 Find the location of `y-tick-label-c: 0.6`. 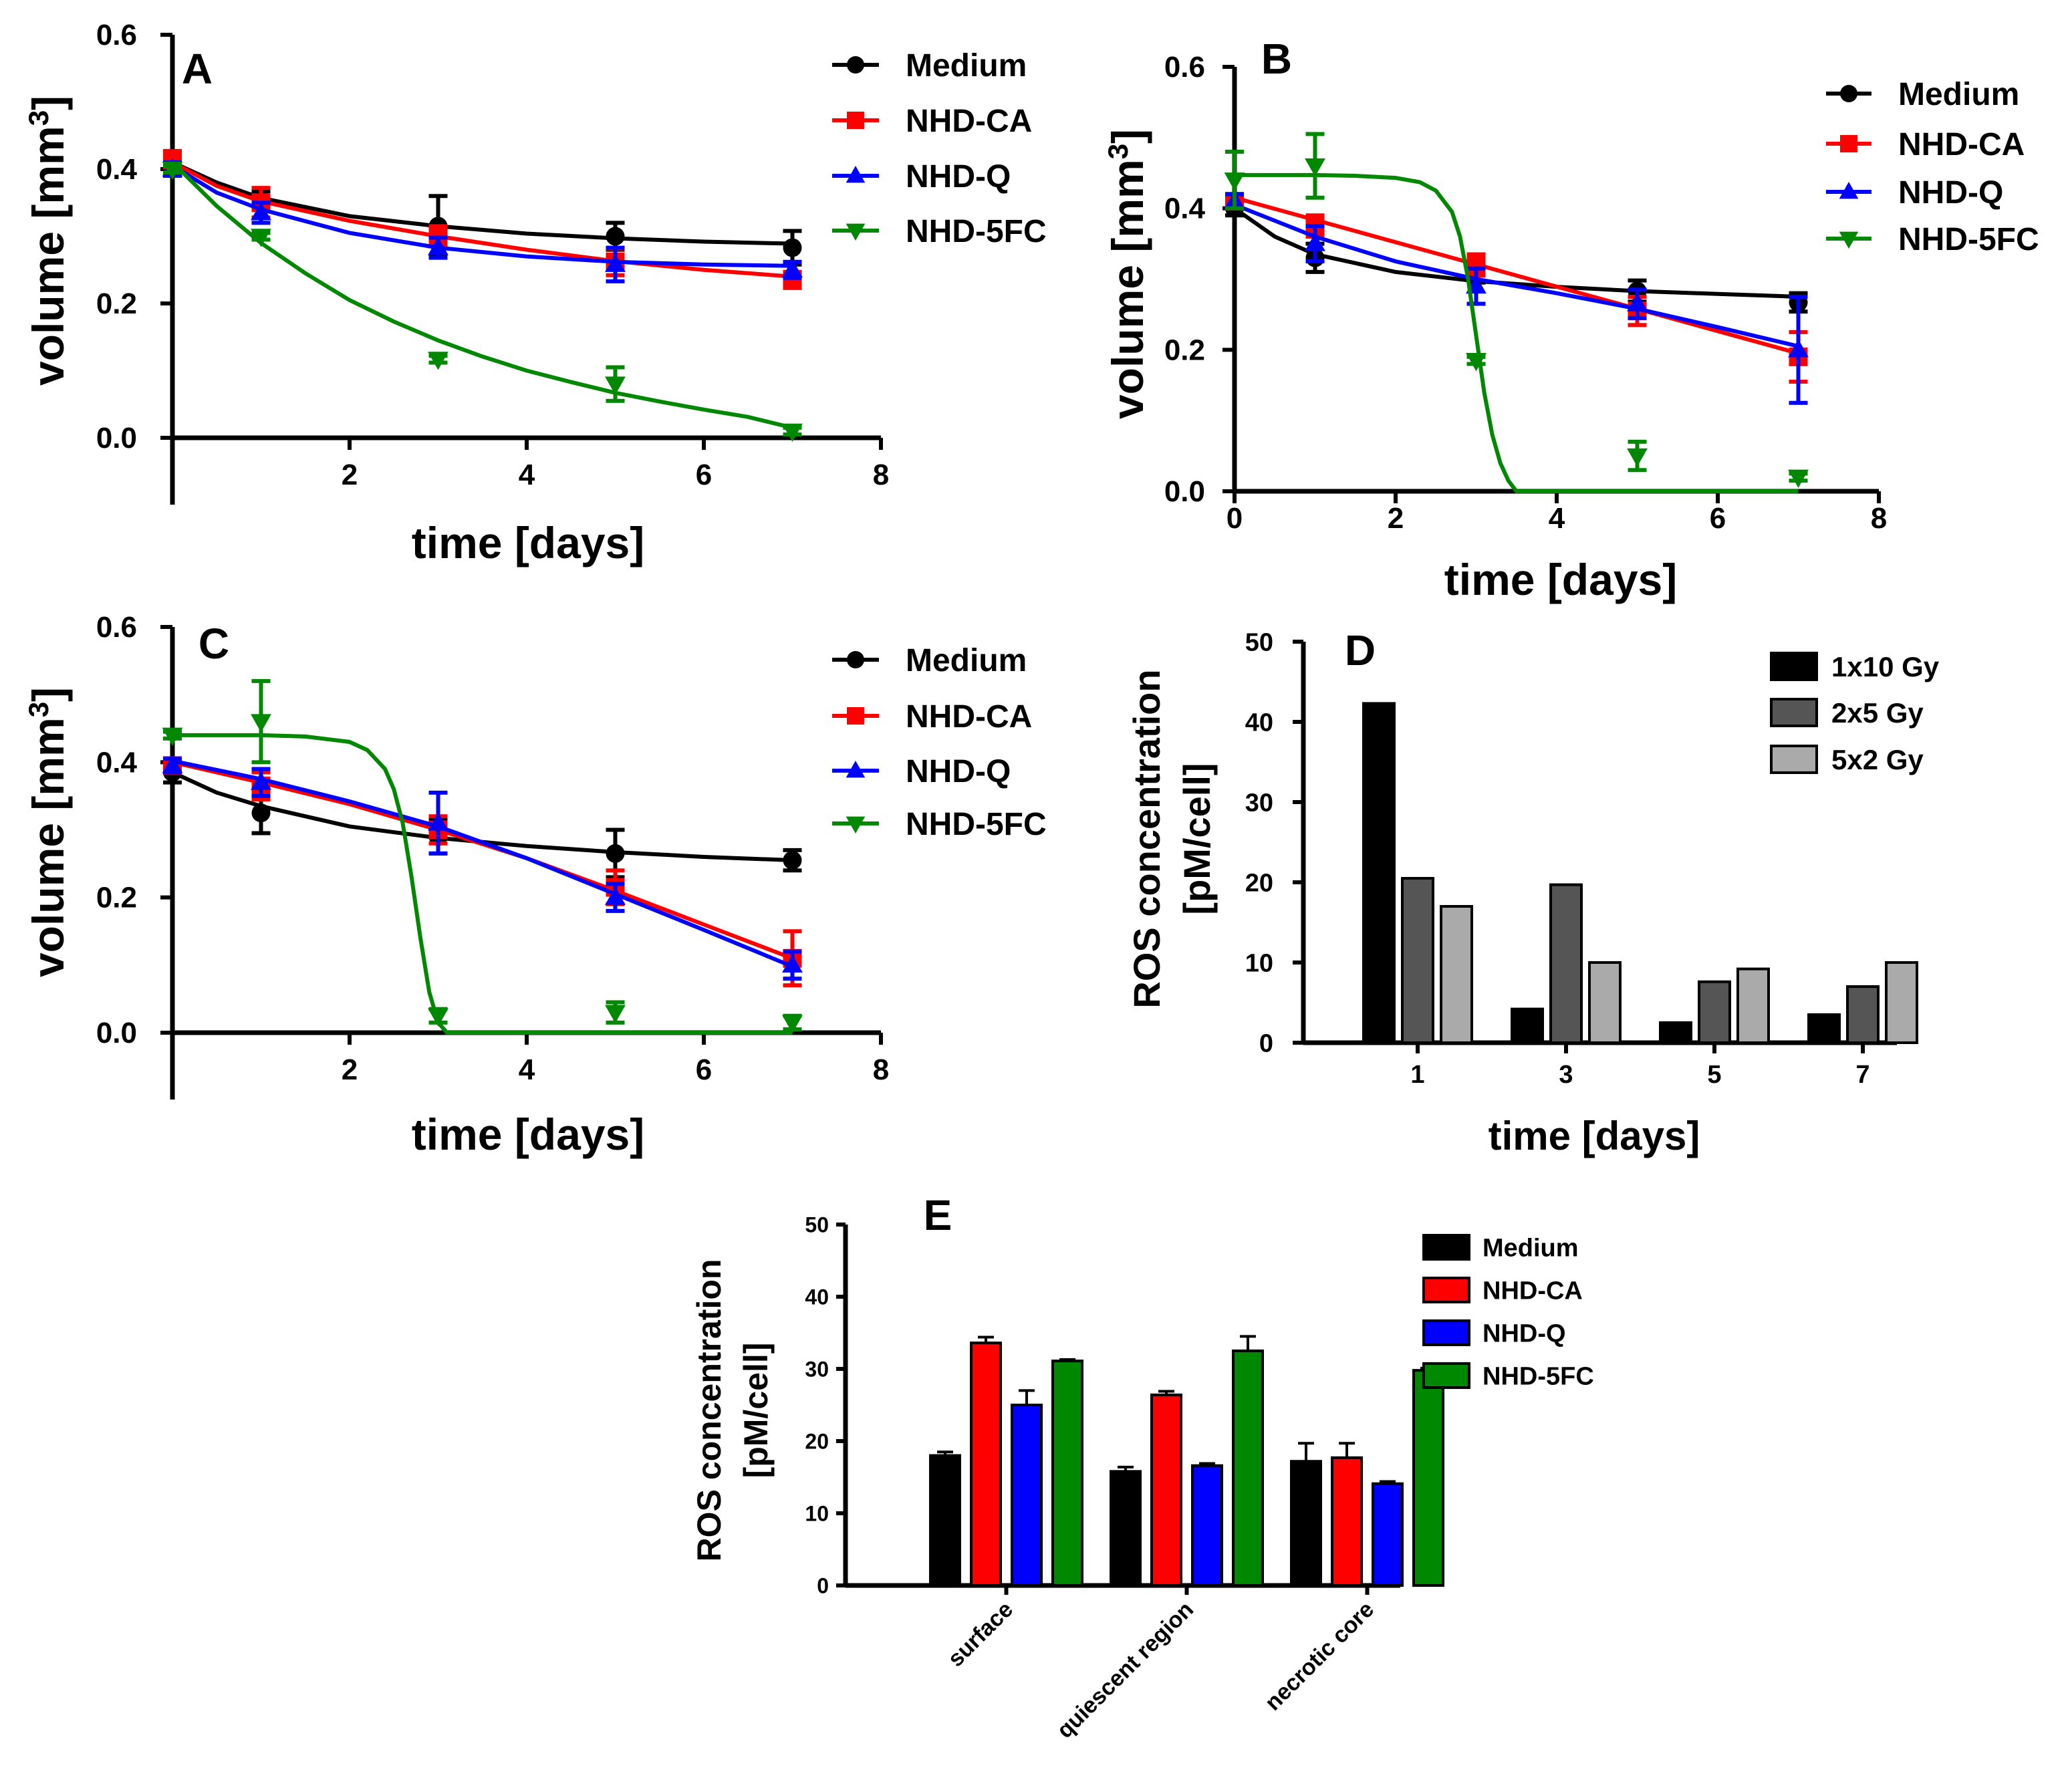

y-tick-label-c: 0.6 is located at coordinates (116, 627).